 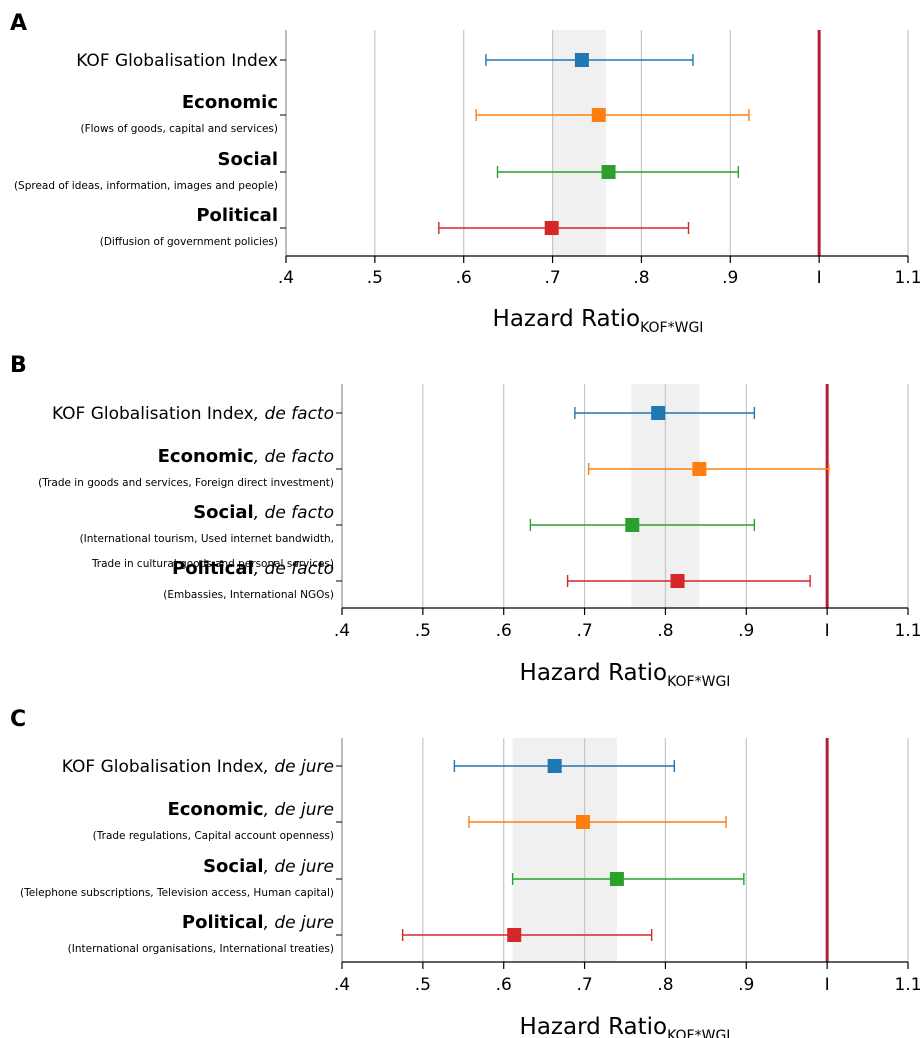 I want to click on row-label: KOF Globalisation Index, so click(x=177, y=61).